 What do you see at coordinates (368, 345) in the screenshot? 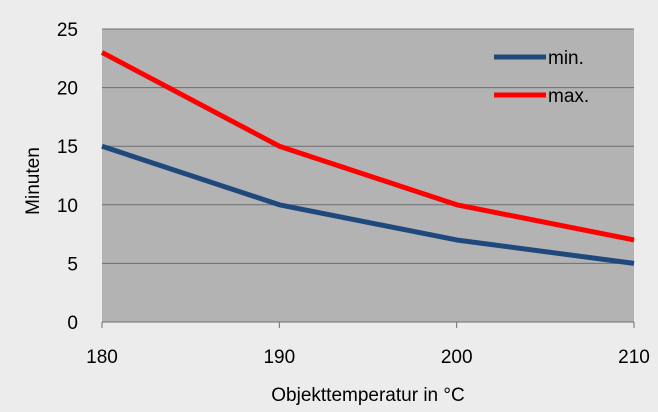
I see `x-axis-ticks: 180 190 200 210` at bounding box center [368, 345].